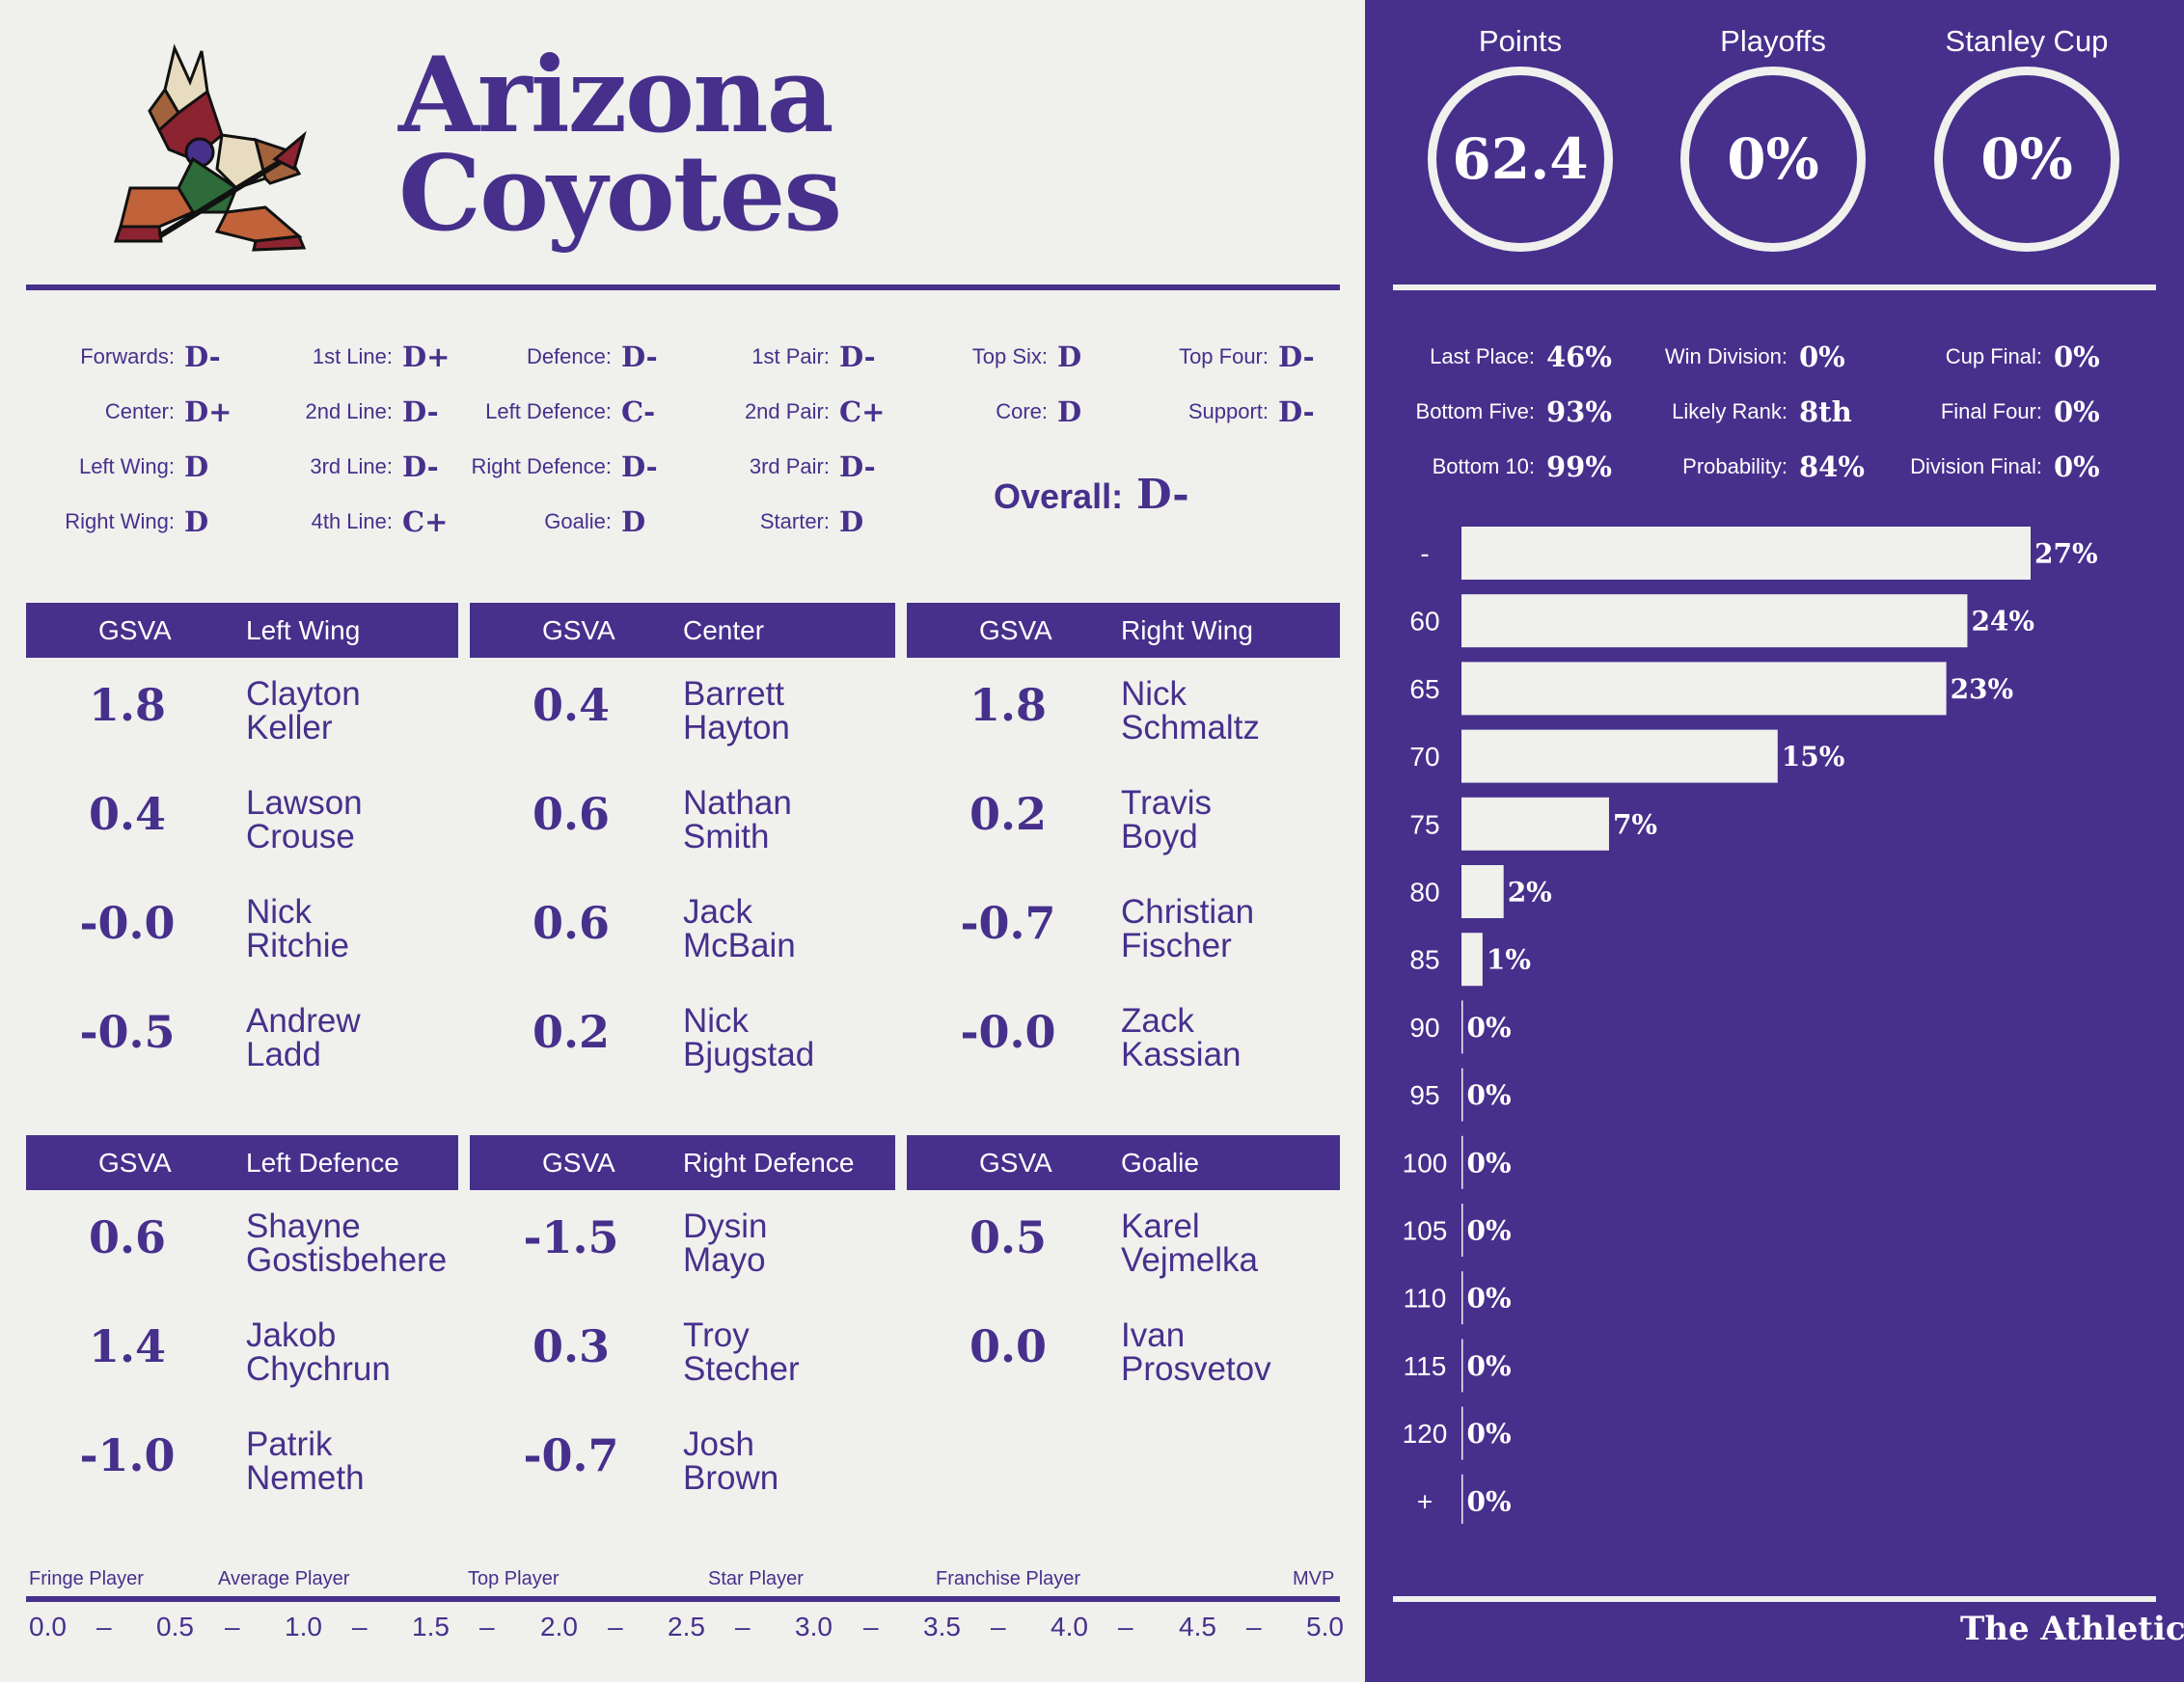 The image size is (2184, 1682). I want to click on table-row: -0.7 Christian Fischer, so click(1123, 930).